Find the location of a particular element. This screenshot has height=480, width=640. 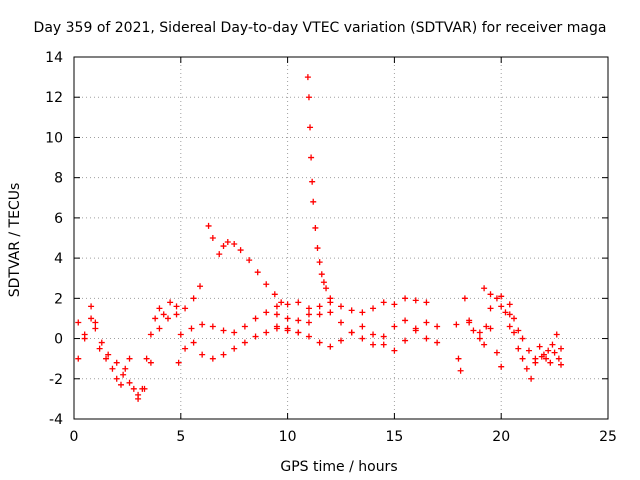

y-tick-label: 10 is located at coordinates (54, 138).